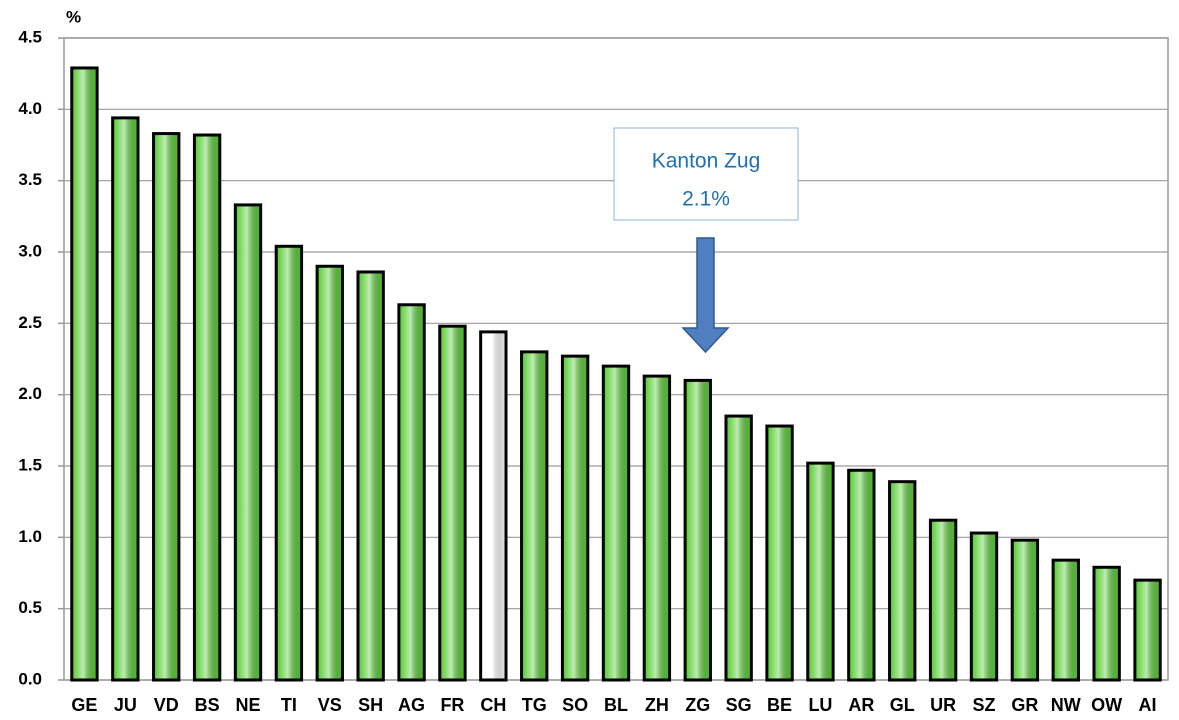 This screenshot has width=1179, height=720. I want to click on y-axis-label: %, so click(73, 16).